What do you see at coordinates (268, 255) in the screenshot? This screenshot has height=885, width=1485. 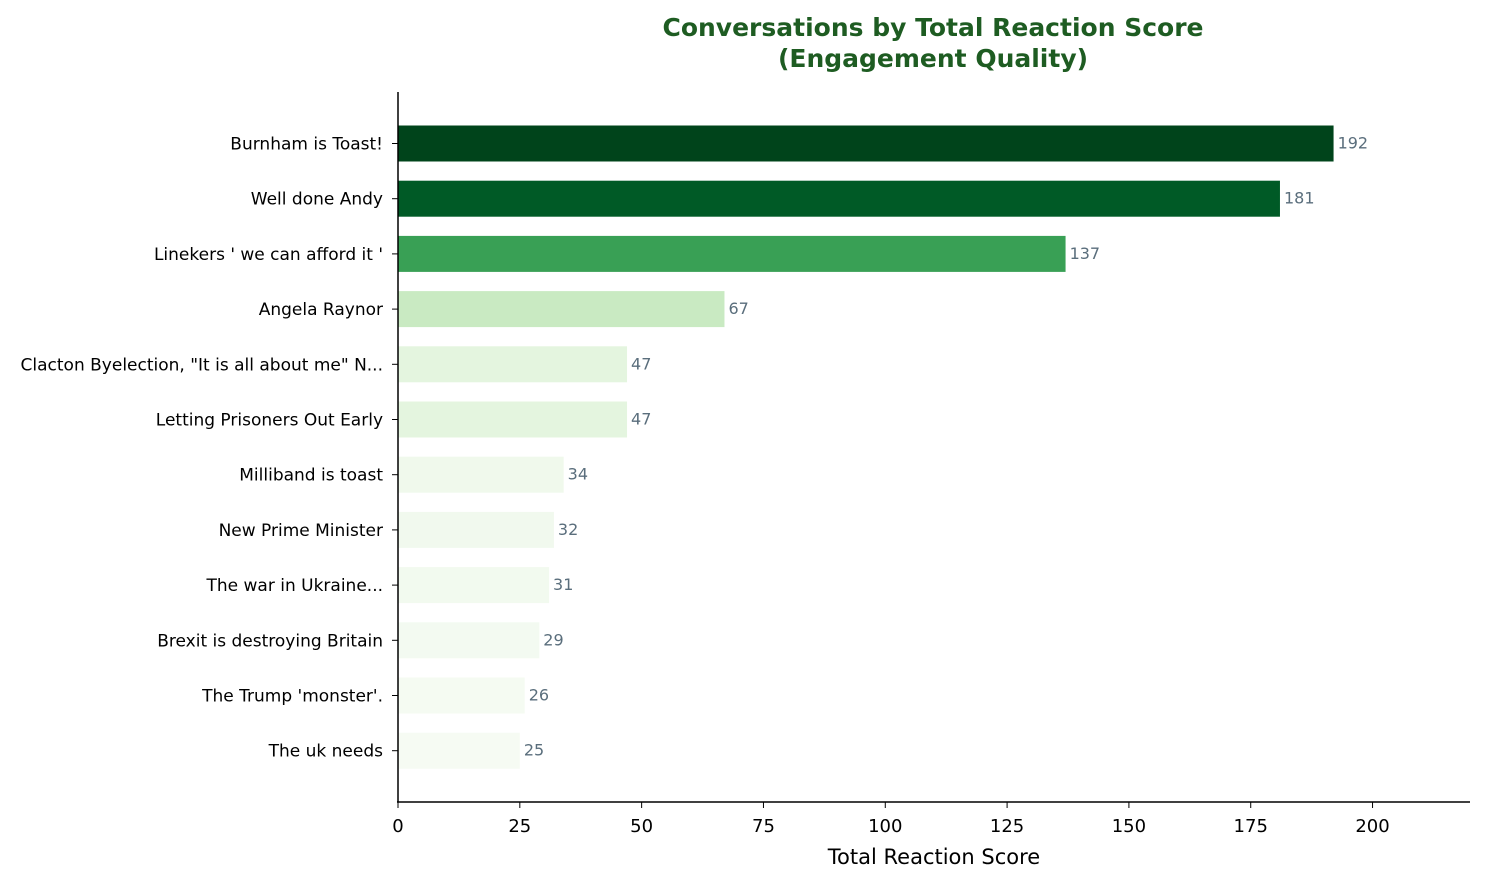 I see `category-label: Linekers ' we can afford it '` at bounding box center [268, 255].